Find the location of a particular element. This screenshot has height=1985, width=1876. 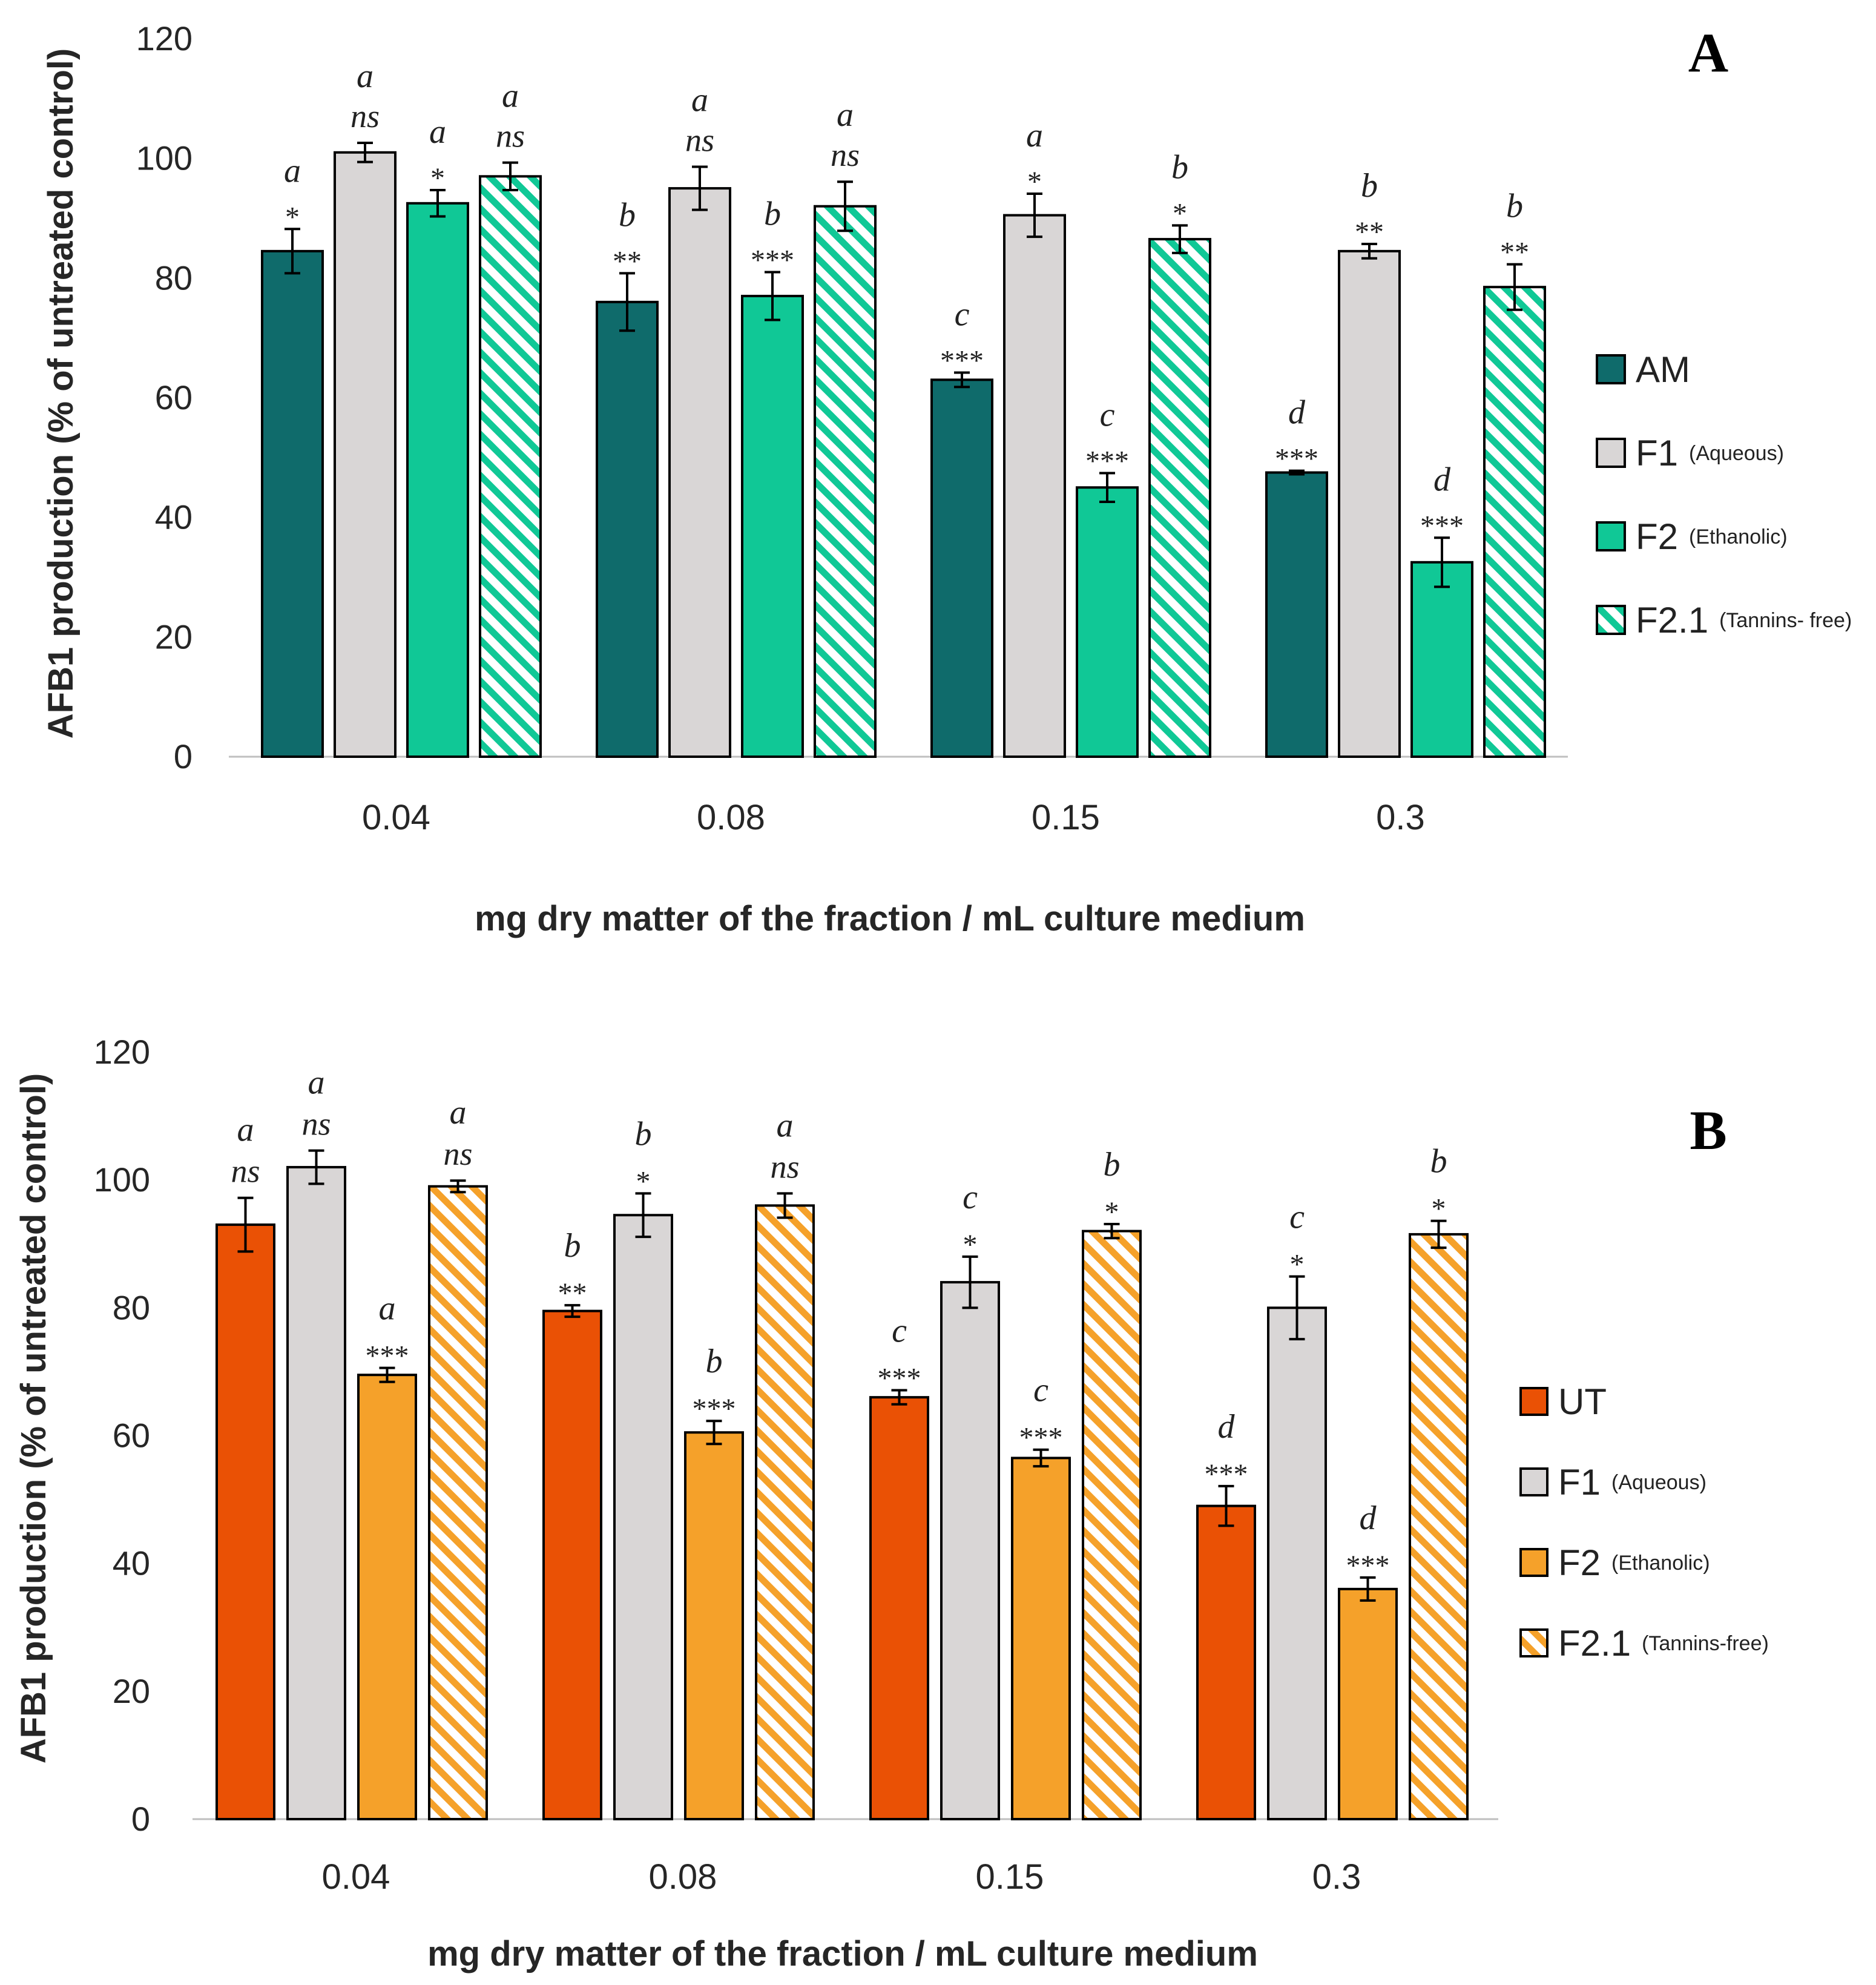

panel-label-a: A is located at coordinates (1708, 53).